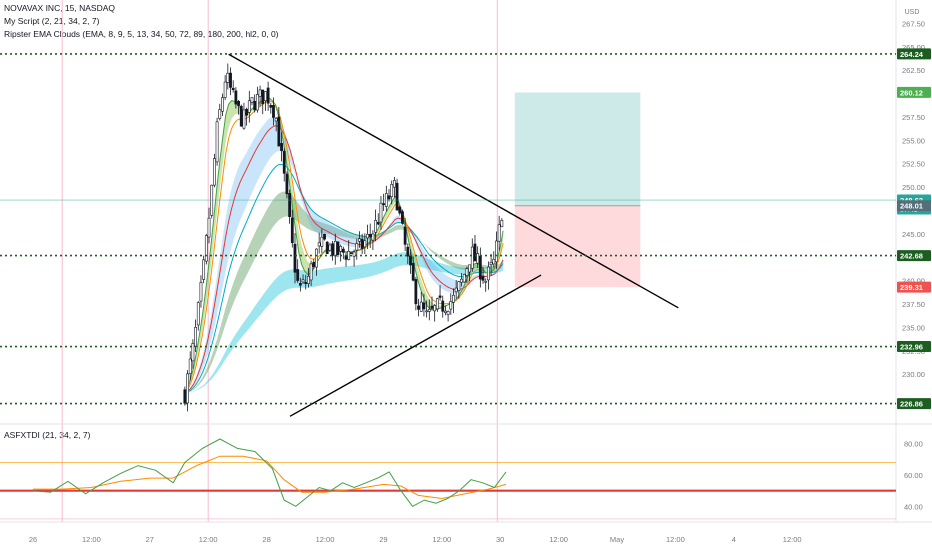  What do you see at coordinates (914, 92) in the screenshot?
I see `price-tag-target` at bounding box center [914, 92].